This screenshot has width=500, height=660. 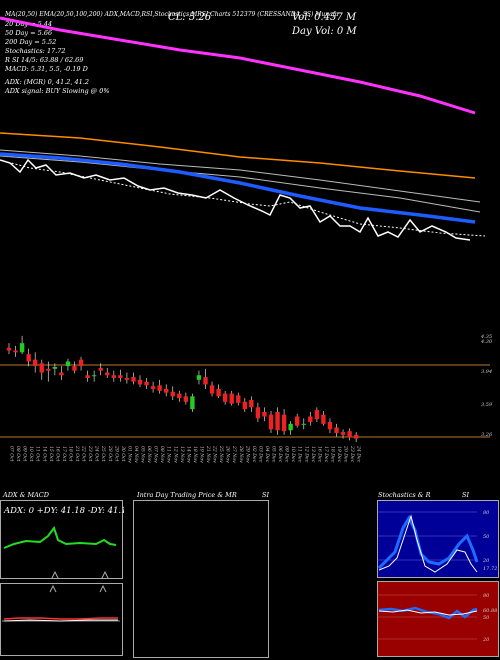 What do you see at coordinates (25, 454) in the screenshot?
I see `date-tick-label: 09 Oct` at bounding box center [25, 454].